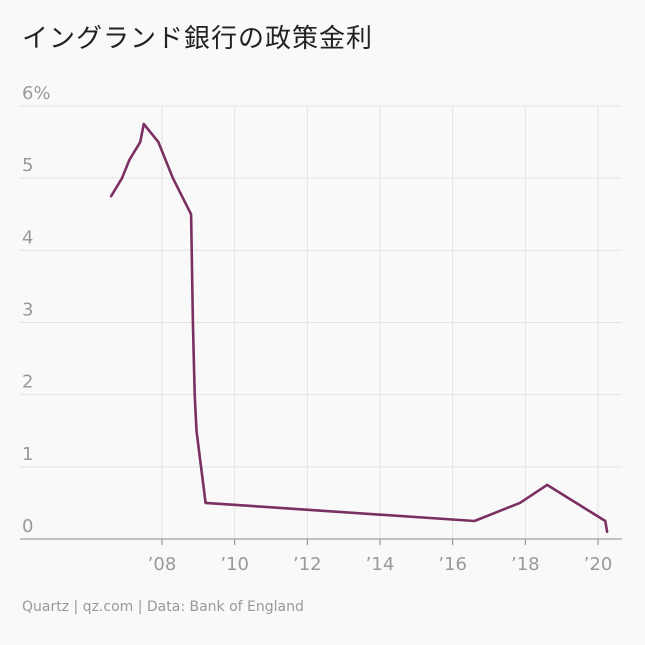  What do you see at coordinates (452, 564) in the screenshot?
I see `x-tick-label: ’16` at bounding box center [452, 564].